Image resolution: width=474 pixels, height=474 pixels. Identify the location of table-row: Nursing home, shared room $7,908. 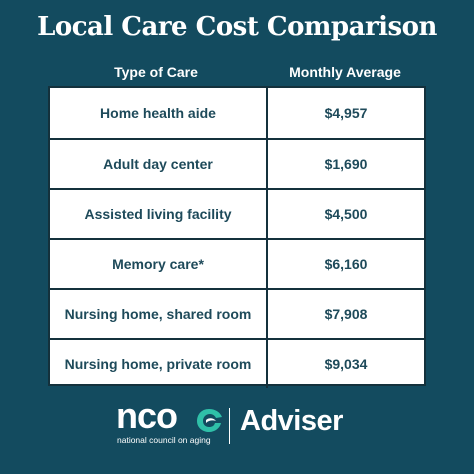
(237, 313).